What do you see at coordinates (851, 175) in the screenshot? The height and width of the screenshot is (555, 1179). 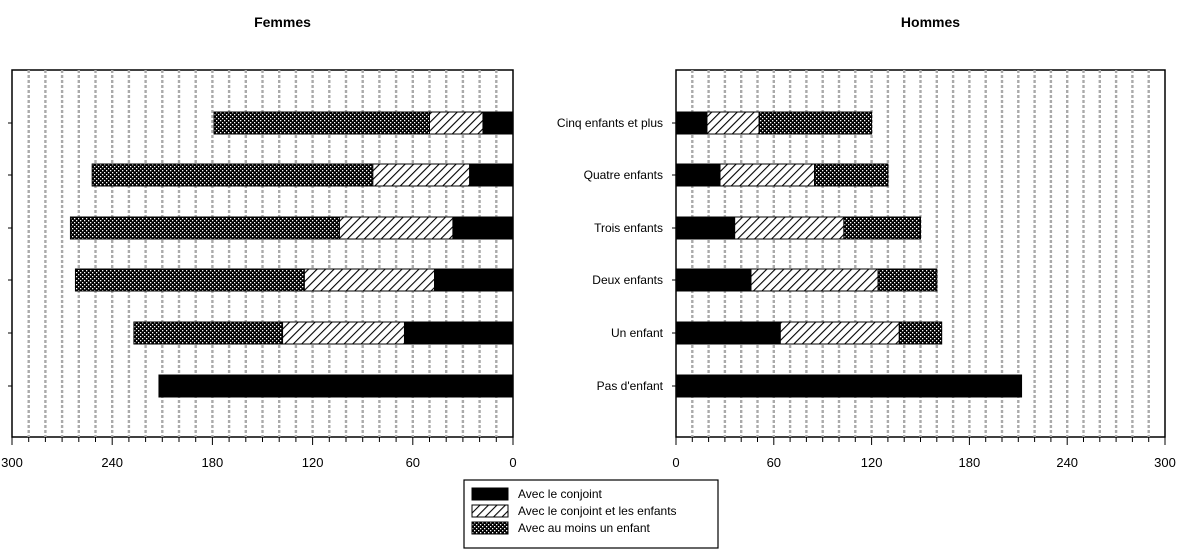 I see `bar-hommes-quatre-enfants-avec-au-moins-un-enfant` at bounding box center [851, 175].